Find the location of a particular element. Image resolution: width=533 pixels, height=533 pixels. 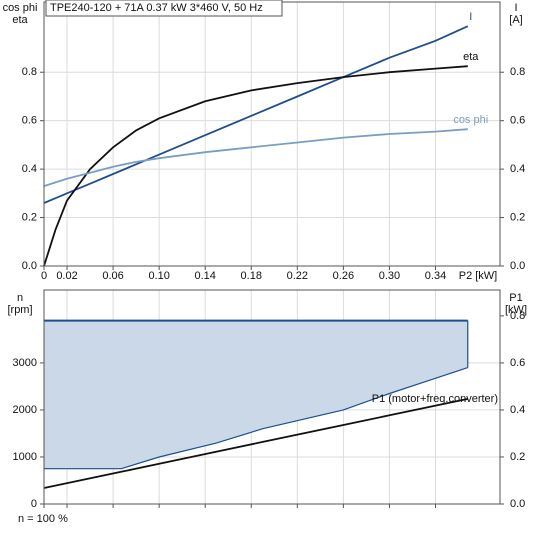

x-tick-label: 0.10 is located at coordinates (158, 276).